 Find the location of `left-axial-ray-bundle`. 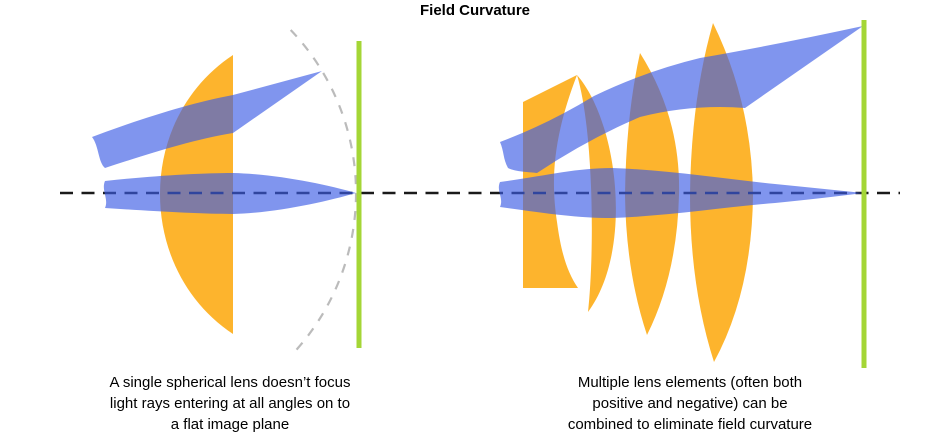

left-axial-ray-bundle is located at coordinates (229, 193).